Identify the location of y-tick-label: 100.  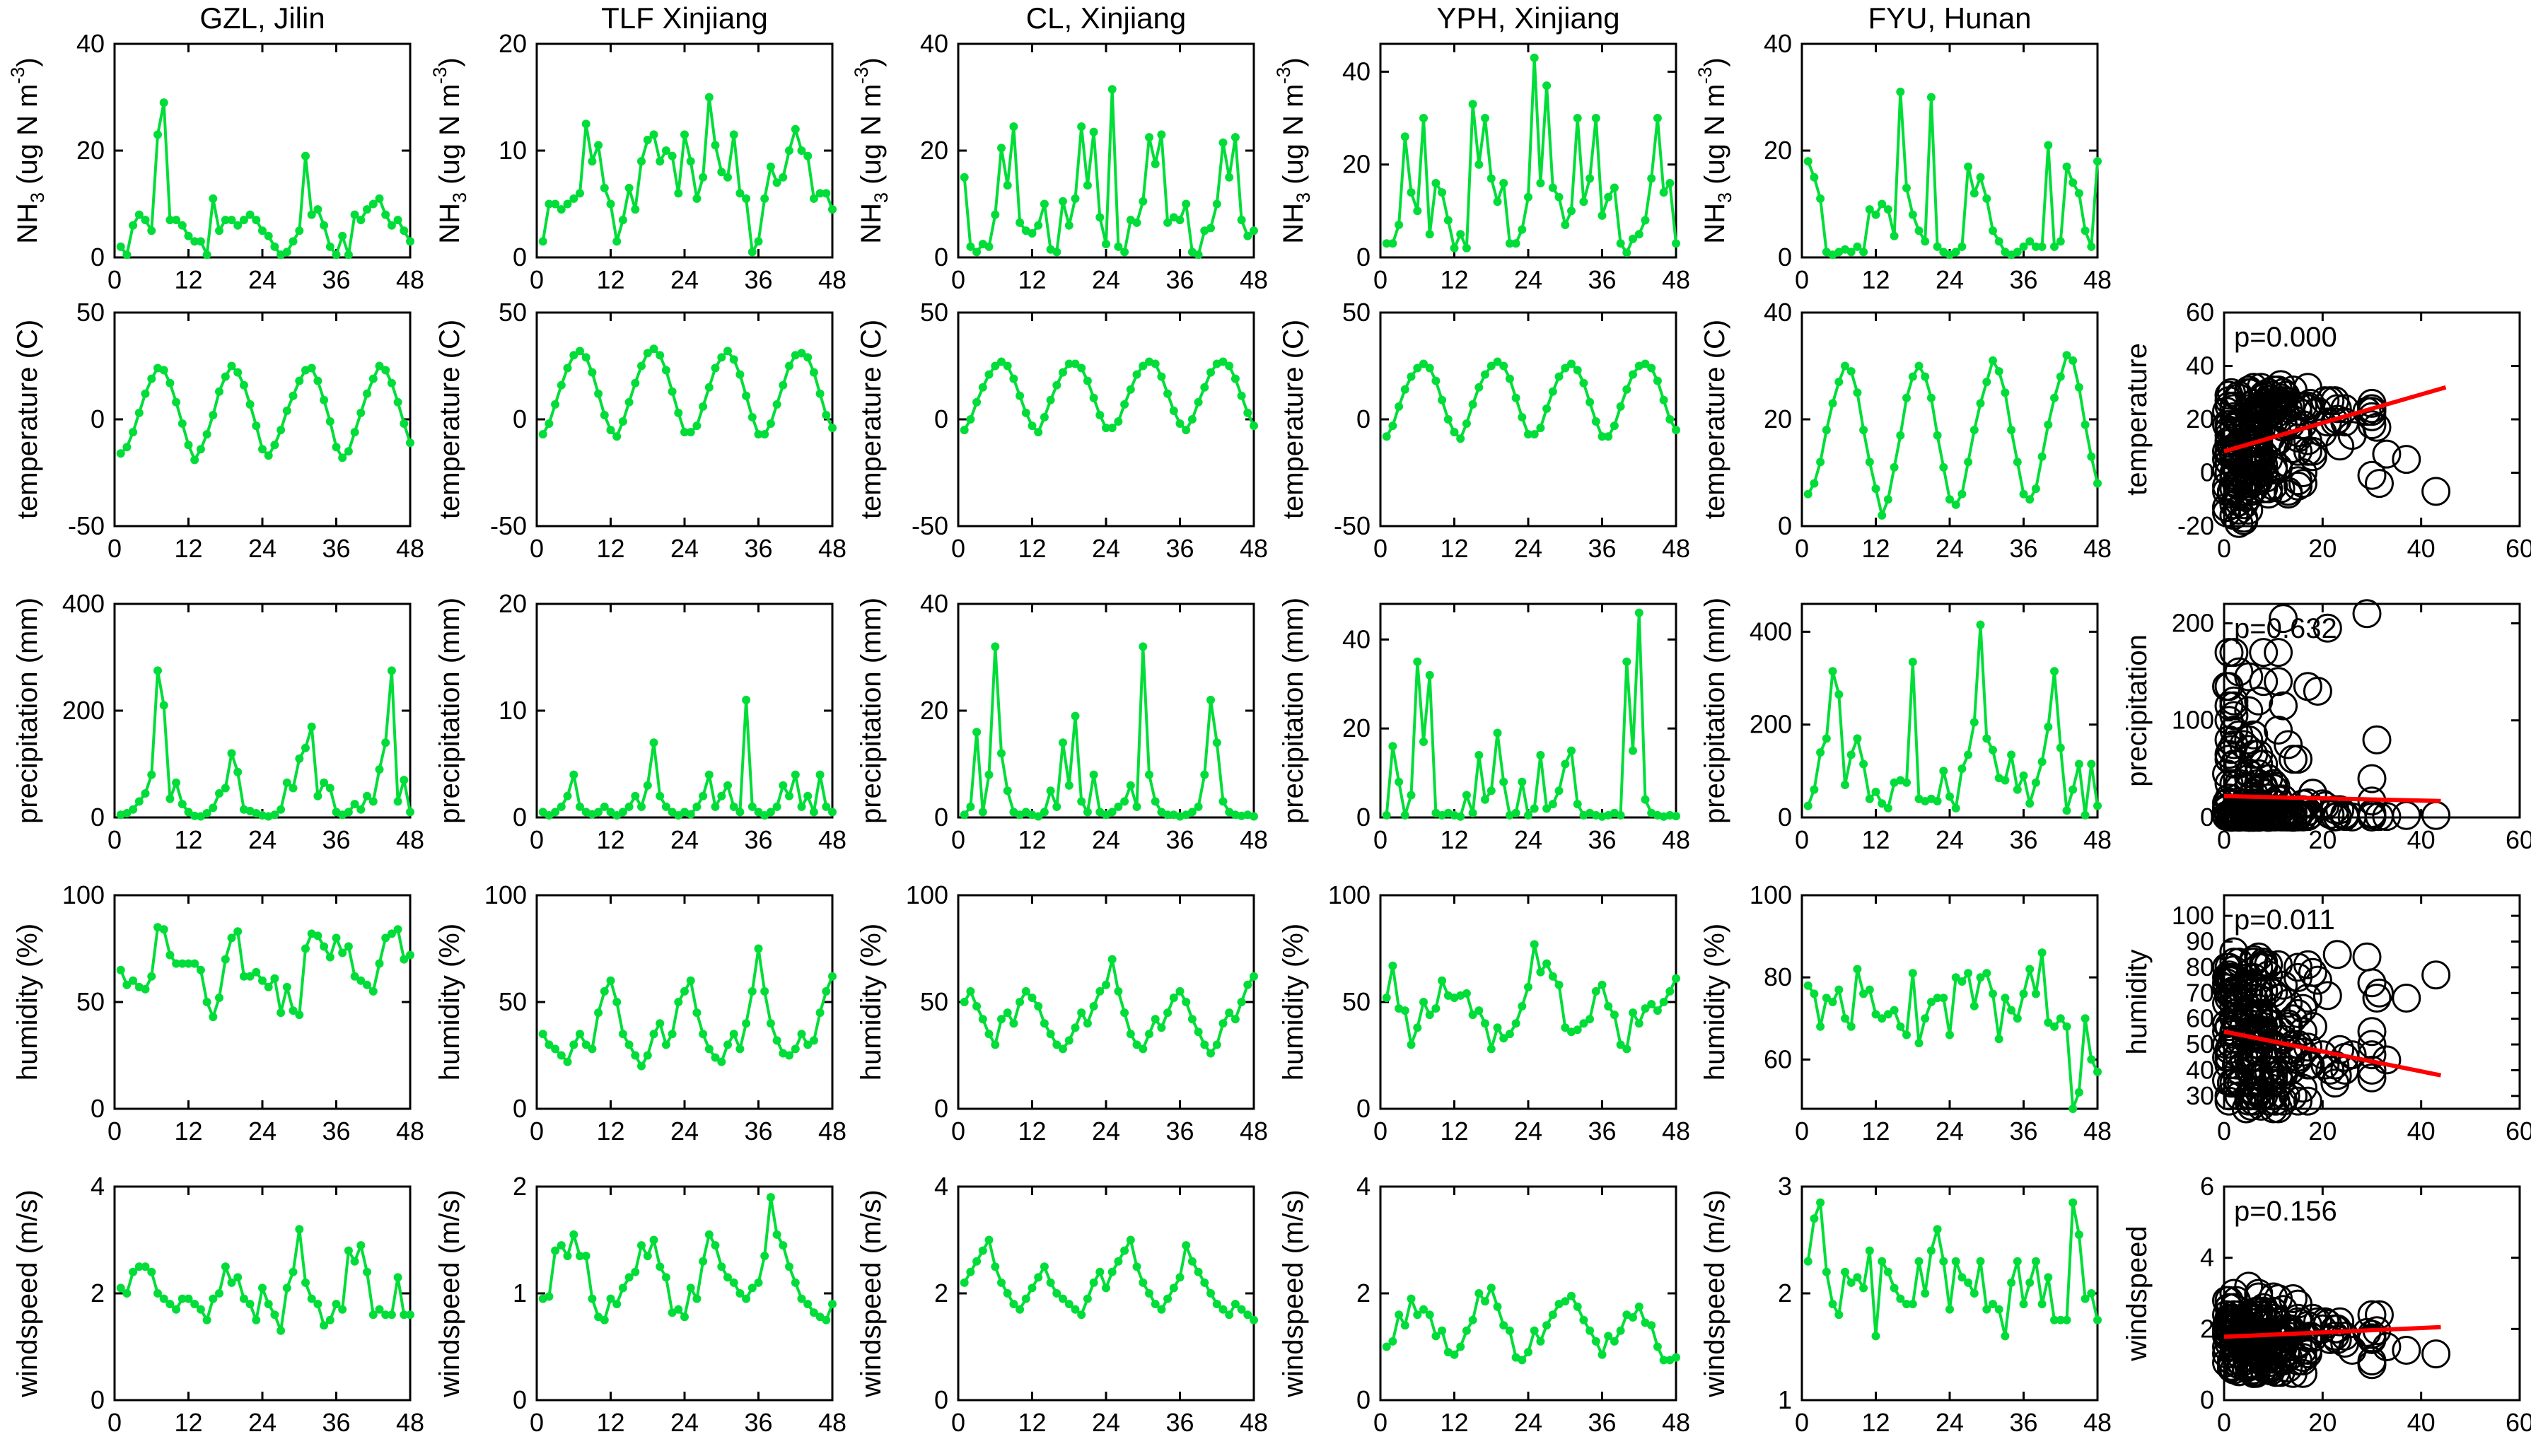
(506, 894).